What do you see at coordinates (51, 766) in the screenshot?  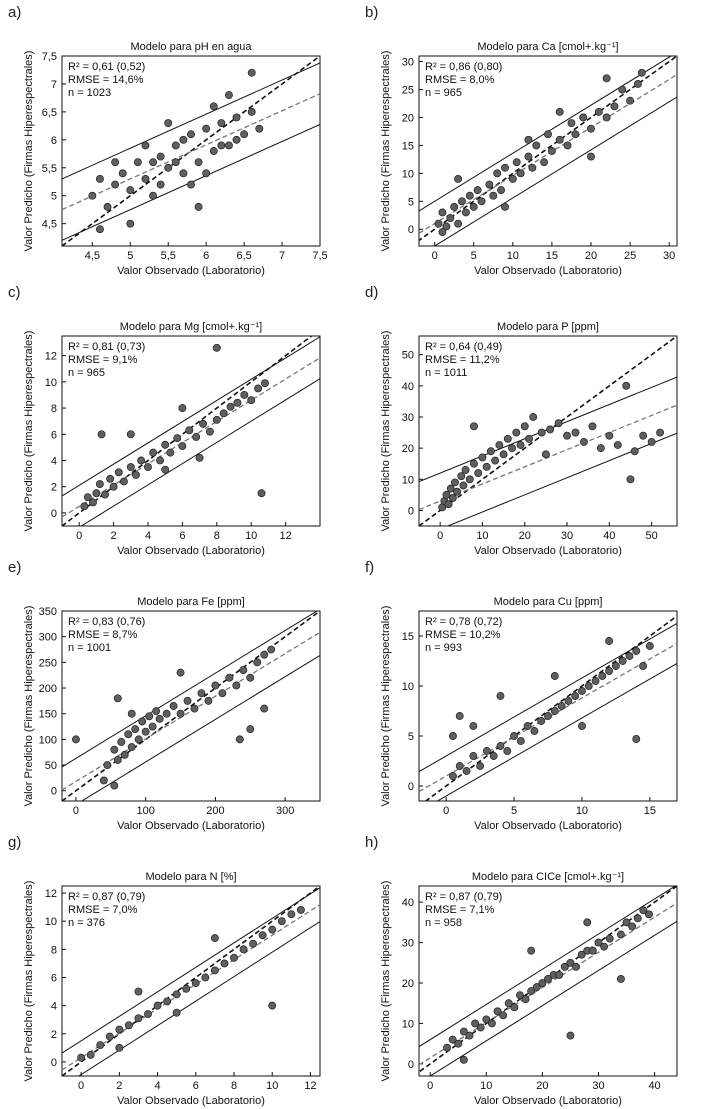 I see `y-tick-label: 50` at bounding box center [51, 766].